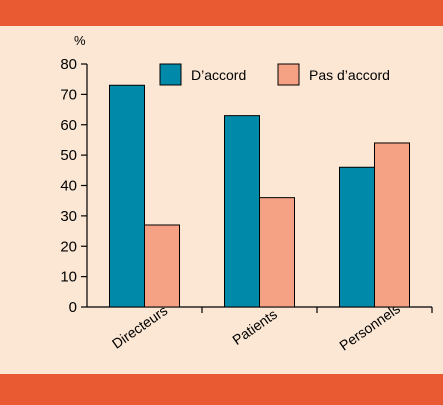  What do you see at coordinates (275, 74) in the screenshot?
I see `legend: D’accord Pas d’accord` at bounding box center [275, 74].